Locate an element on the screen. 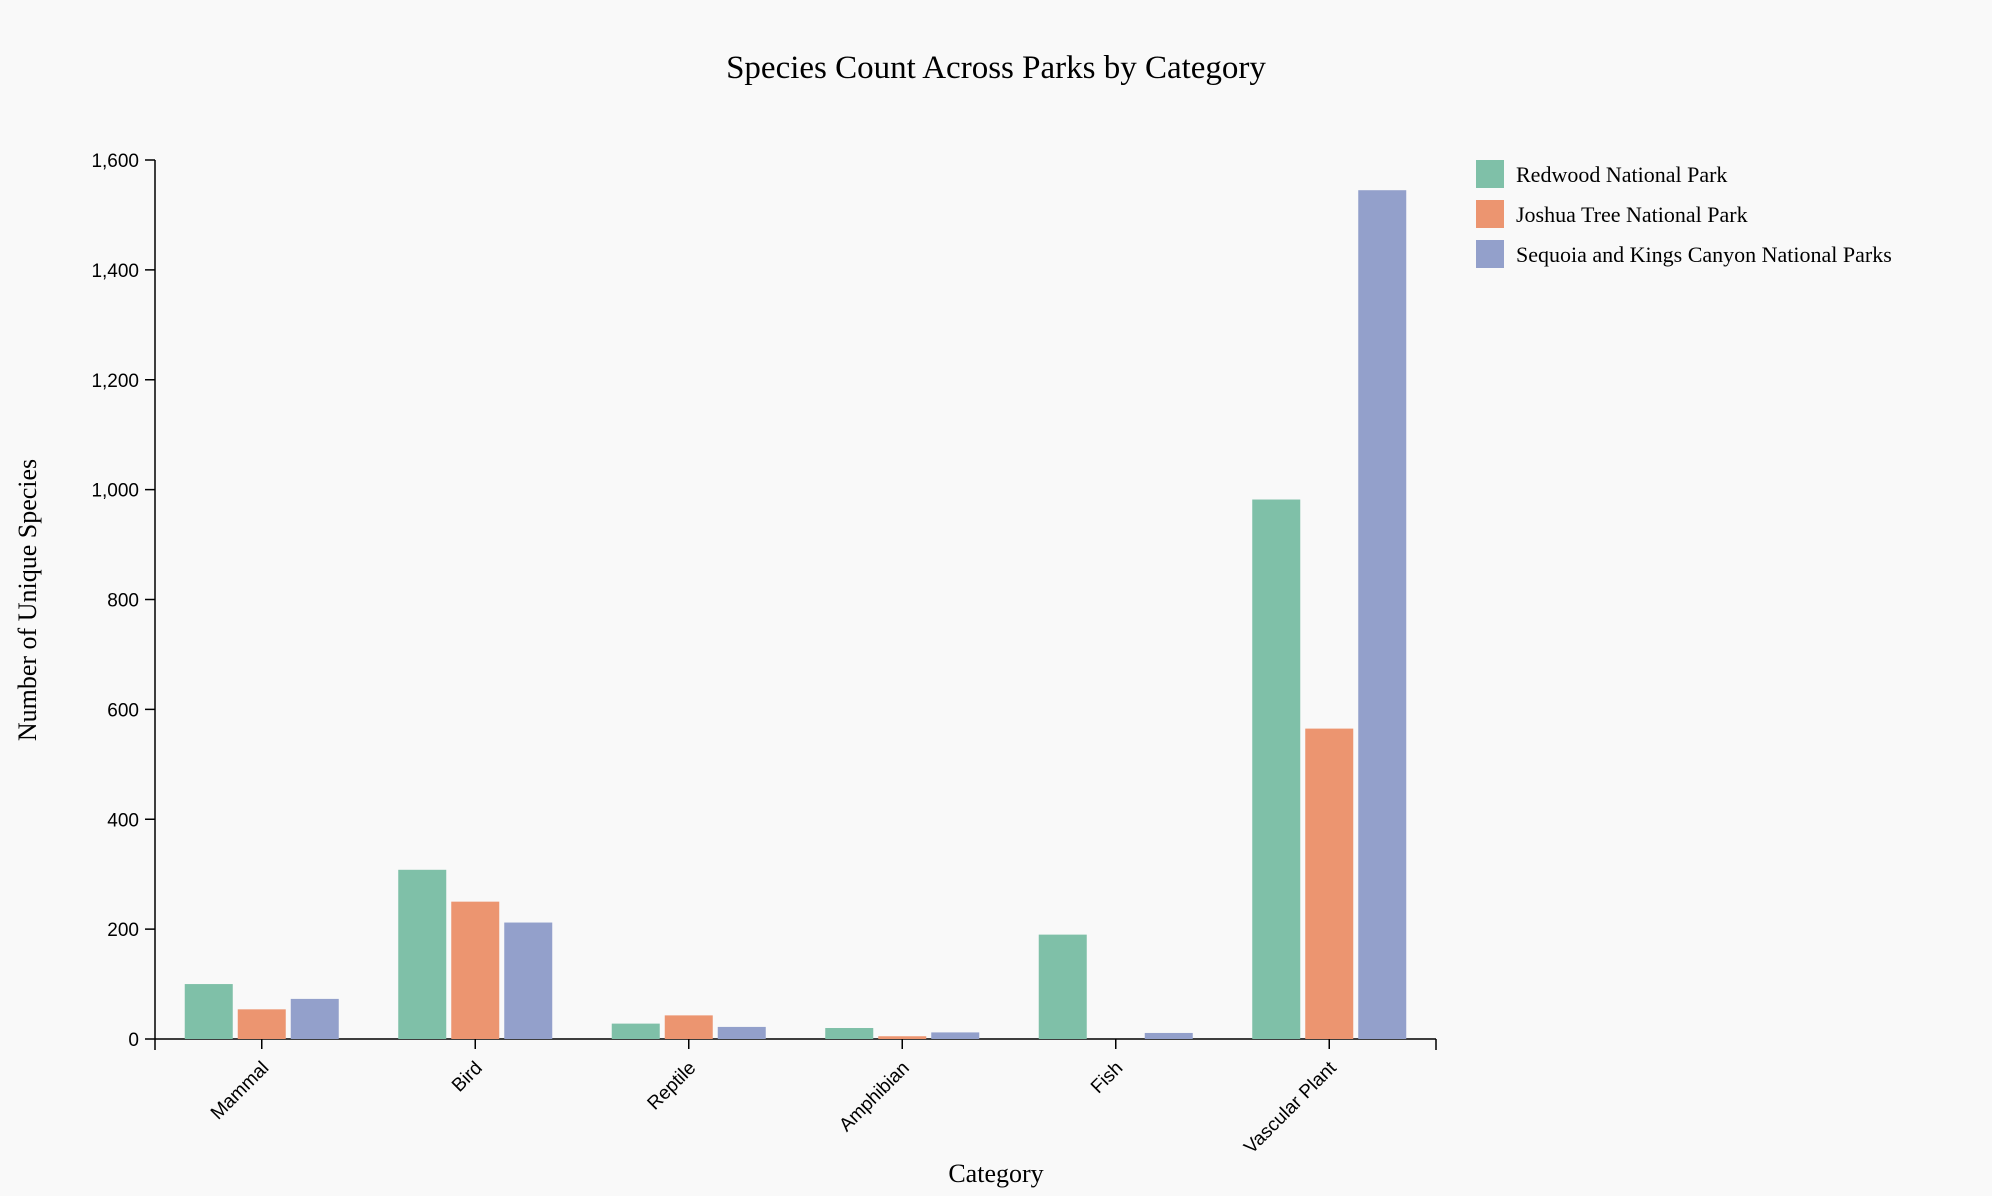 Image resolution: width=1992 pixels, height=1196 pixels. x-axis-title: Category is located at coordinates (995, 1173).